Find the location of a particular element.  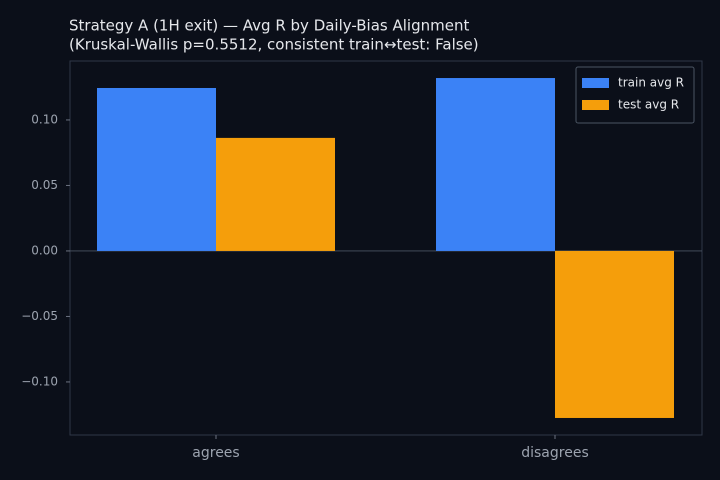

legend-label: train avg R is located at coordinates (651, 83).